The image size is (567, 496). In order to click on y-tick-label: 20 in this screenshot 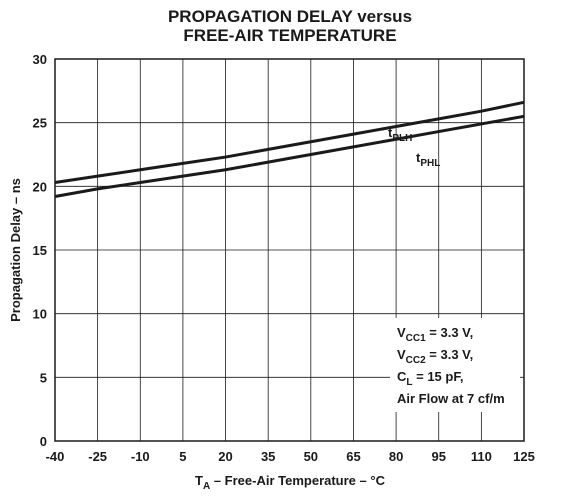, I will do `click(40, 186)`.